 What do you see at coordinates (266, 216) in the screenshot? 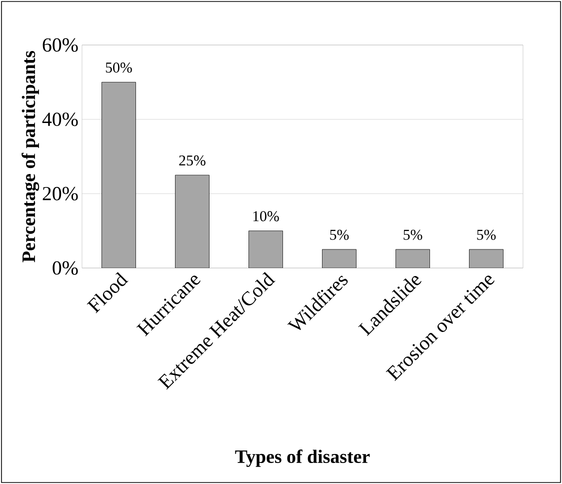
I see `data-label: 10%` at bounding box center [266, 216].